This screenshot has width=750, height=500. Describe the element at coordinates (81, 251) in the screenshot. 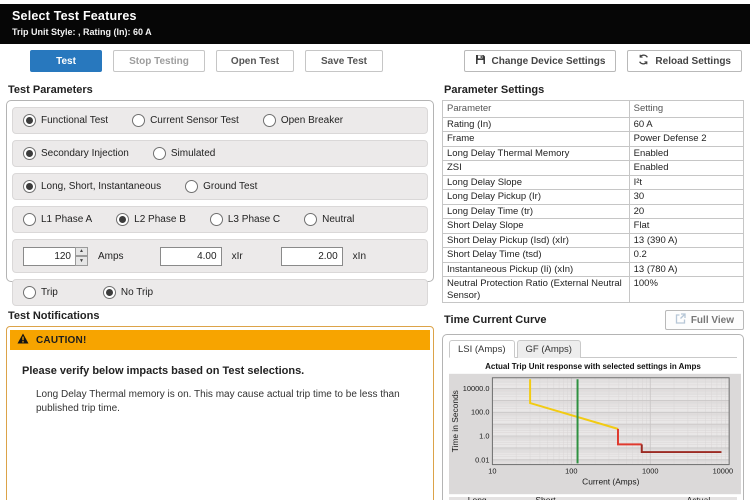

I see `amps-stepper-up: ▲` at that location.